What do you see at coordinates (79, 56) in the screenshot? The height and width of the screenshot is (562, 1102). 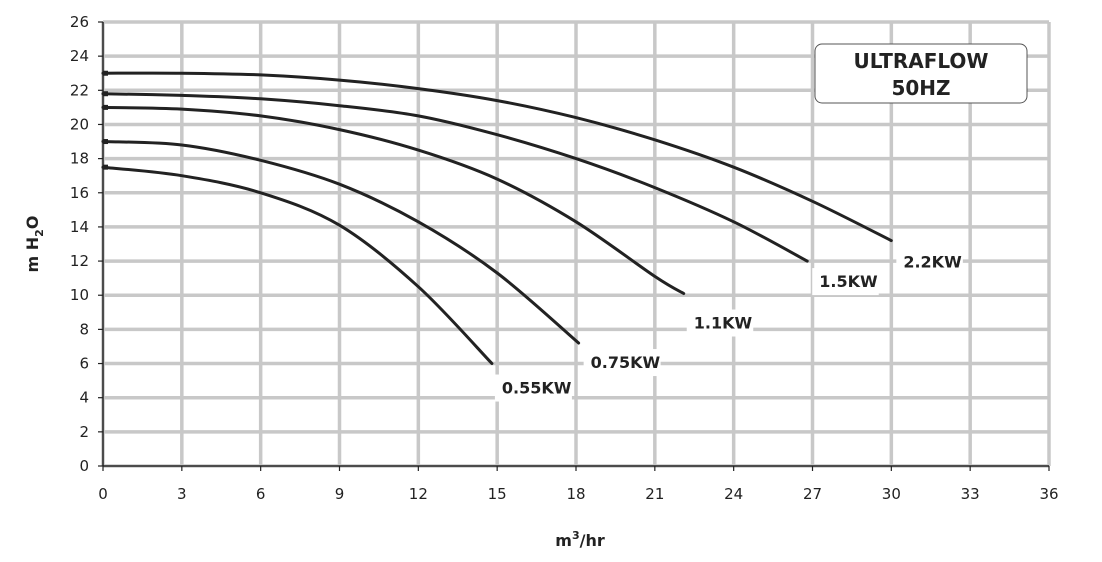 I see `y-tick-label: 24` at bounding box center [79, 56].